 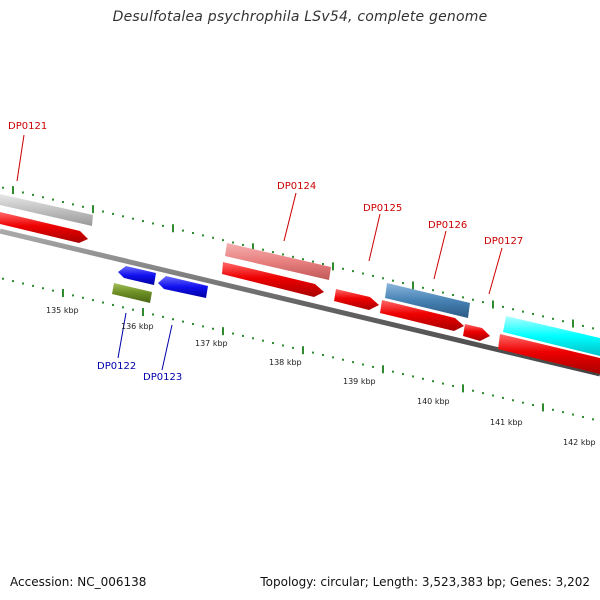 I want to click on ruler-label-140: 140 kbp, so click(x=433, y=401).